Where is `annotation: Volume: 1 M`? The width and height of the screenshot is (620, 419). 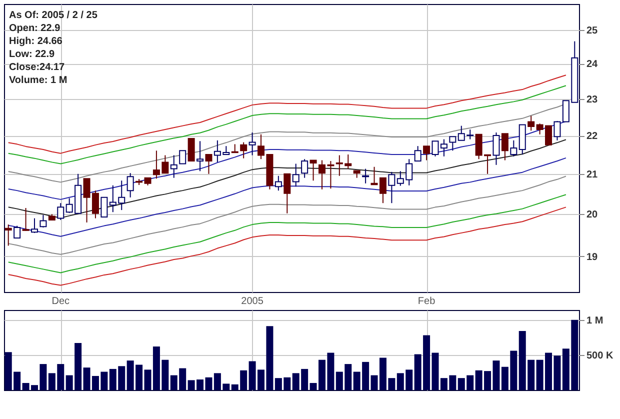 annotation: Volume: 1 M is located at coordinates (38, 80).